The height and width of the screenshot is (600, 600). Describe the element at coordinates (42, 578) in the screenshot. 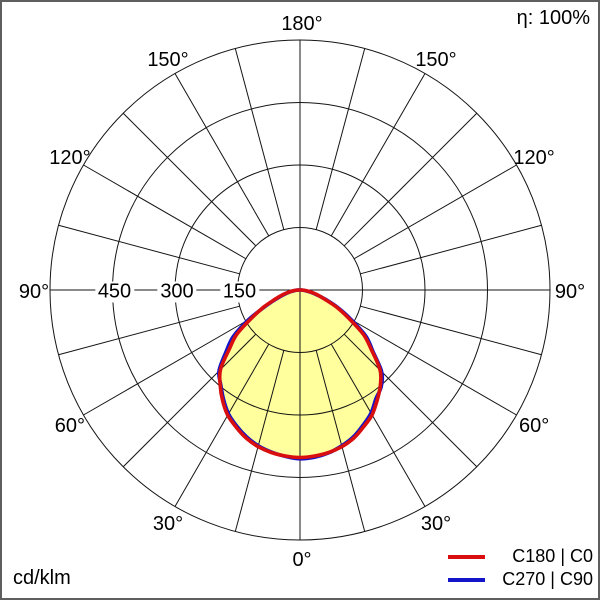

I see `unit-label: cd/klm` at that location.